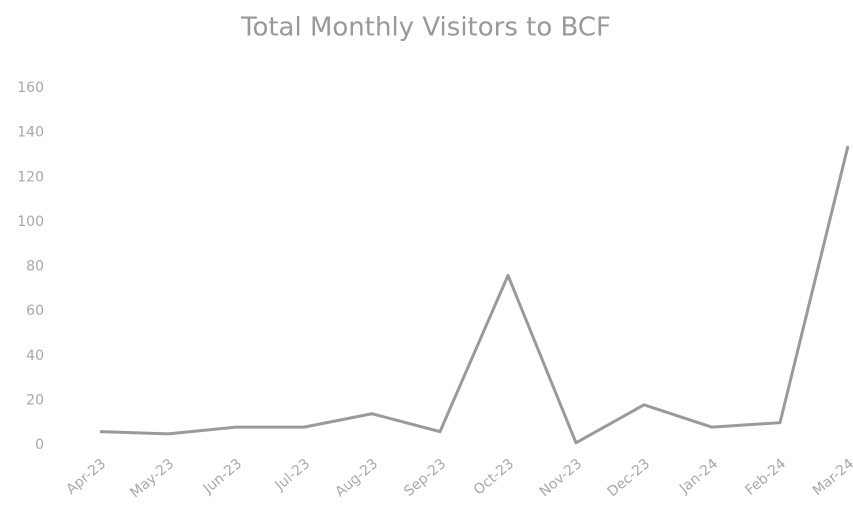 The height and width of the screenshot is (522, 853). I want to click on x-tick-label: Oct-23, so click(494, 477).